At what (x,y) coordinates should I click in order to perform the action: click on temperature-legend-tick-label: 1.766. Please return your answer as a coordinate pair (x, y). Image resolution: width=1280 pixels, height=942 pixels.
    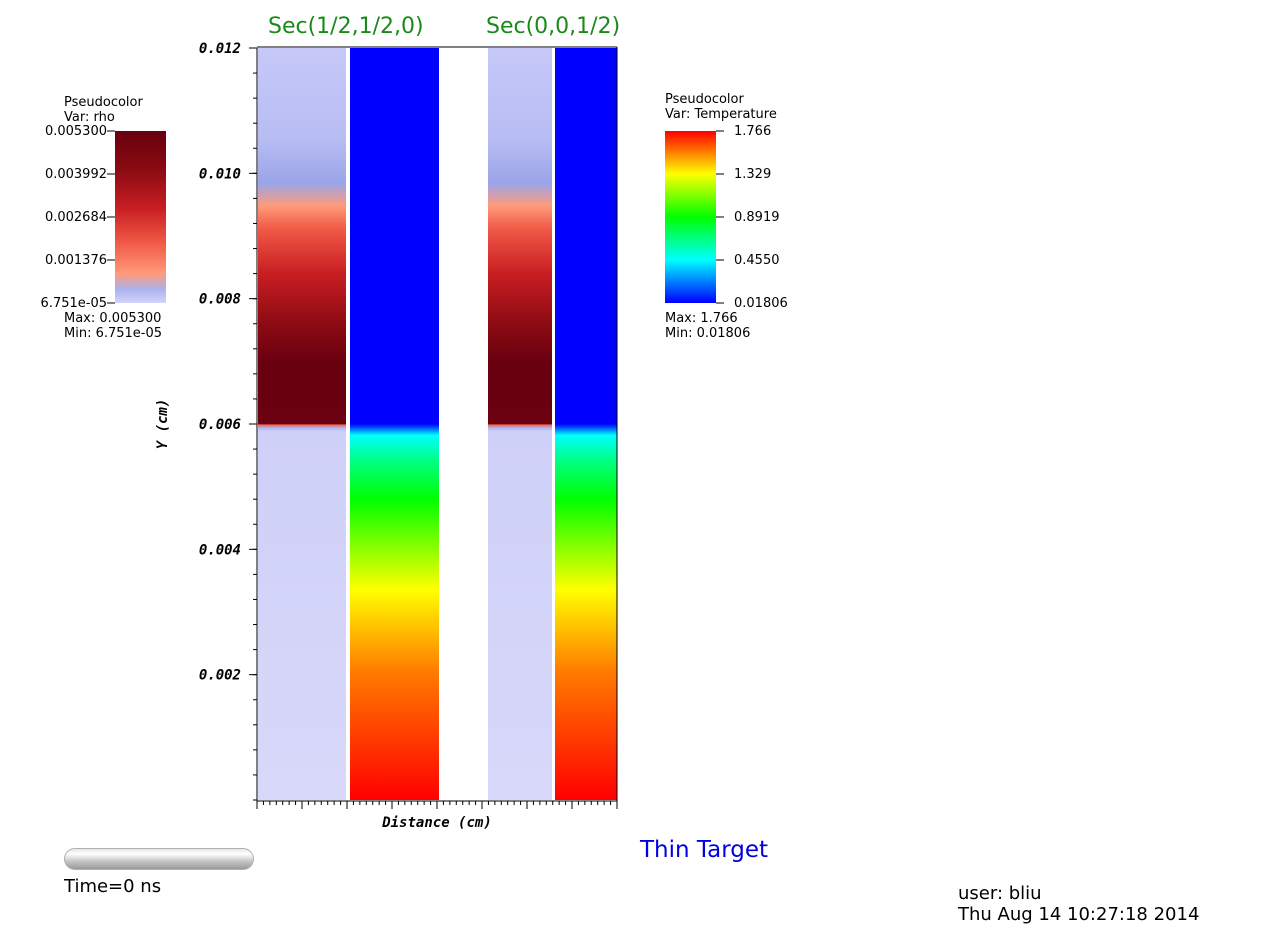
    Looking at the image, I should click on (753, 131).